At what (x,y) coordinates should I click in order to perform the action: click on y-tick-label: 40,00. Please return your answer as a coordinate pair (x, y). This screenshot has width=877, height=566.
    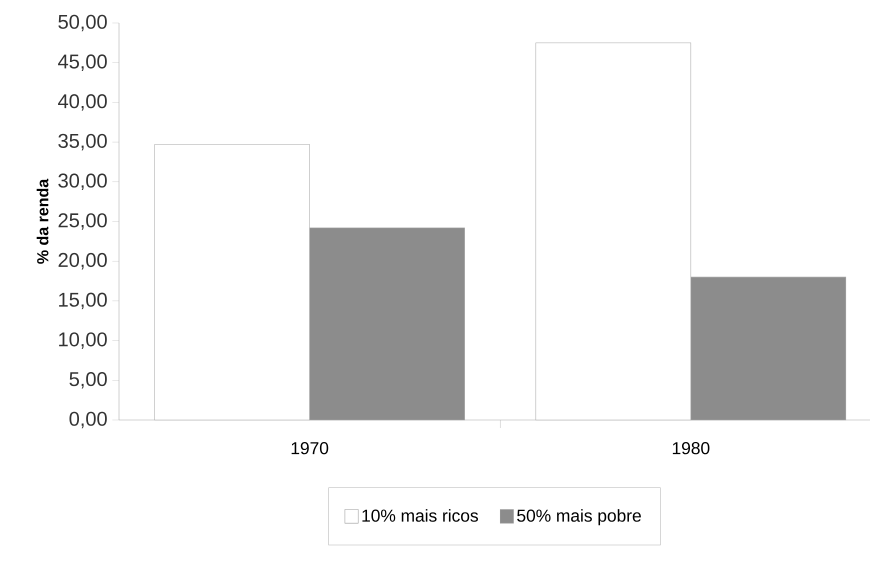
    Looking at the image, I should click on (82, 102).